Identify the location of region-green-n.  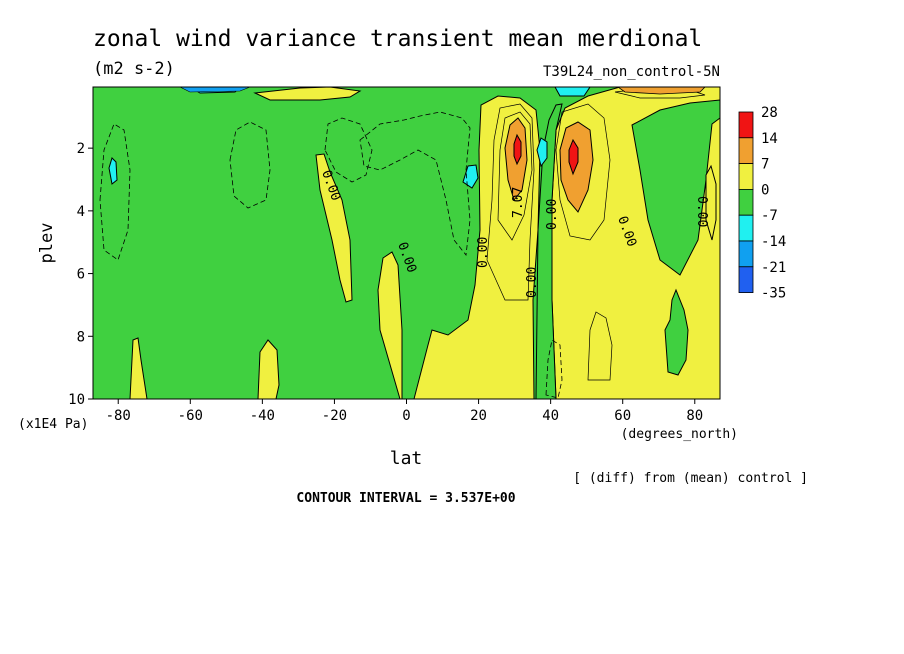
(676, 332).